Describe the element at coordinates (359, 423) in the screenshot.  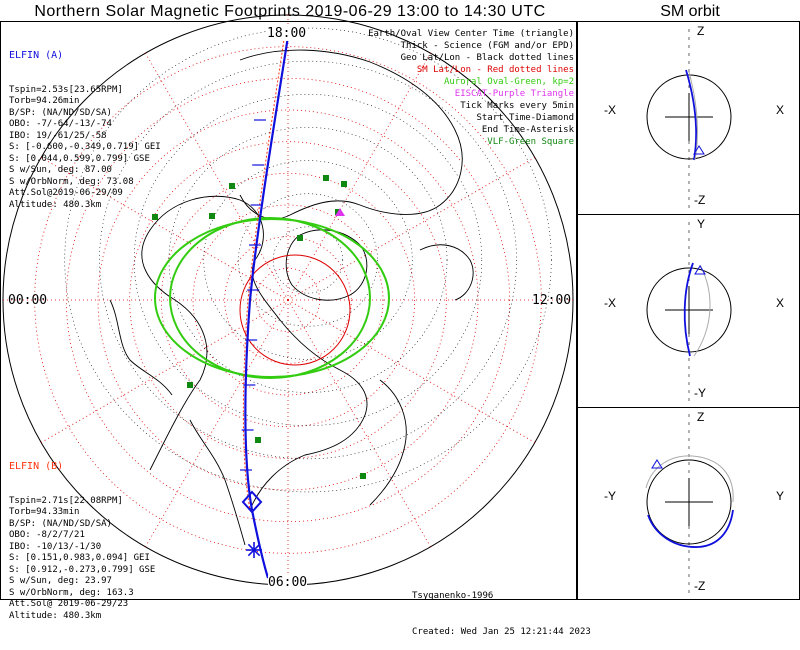
I see `sm-longitude-line` at that location.